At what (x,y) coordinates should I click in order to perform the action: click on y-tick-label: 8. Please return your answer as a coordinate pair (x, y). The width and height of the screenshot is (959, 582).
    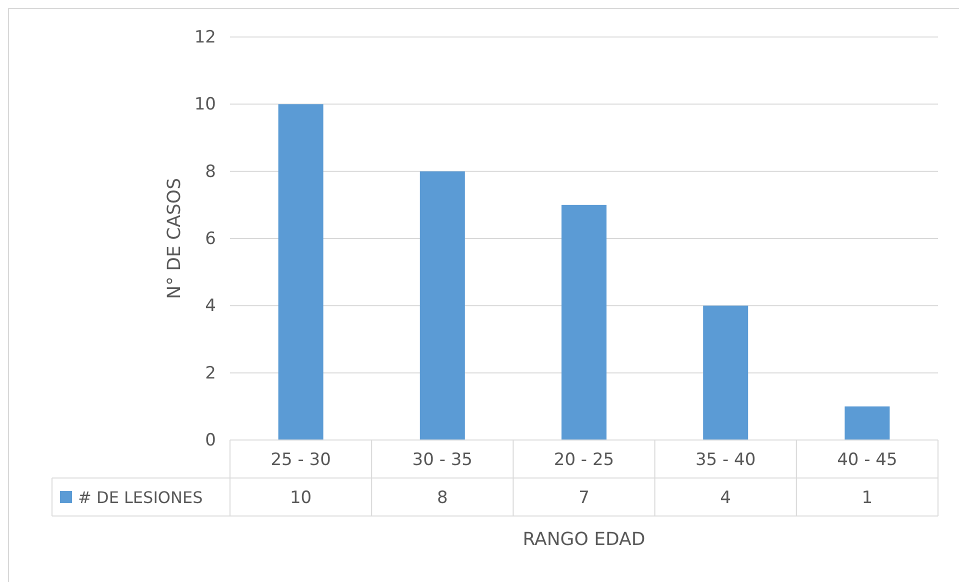
    Looking at the image, I should click on (210, 172).